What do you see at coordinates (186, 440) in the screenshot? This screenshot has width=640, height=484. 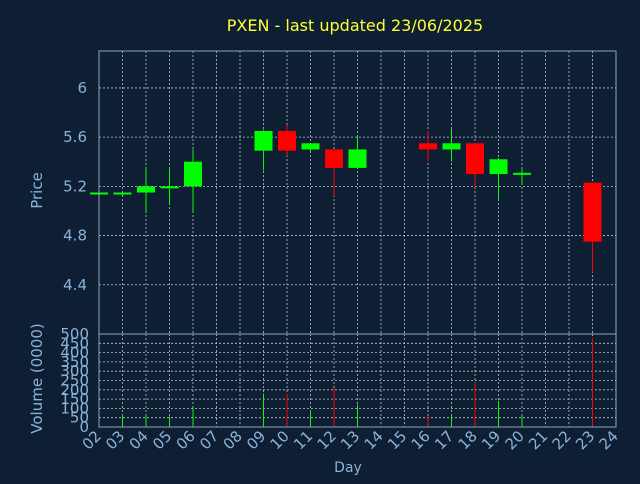 I see `x-tick-label: 06` at bounding box center [186, 440].